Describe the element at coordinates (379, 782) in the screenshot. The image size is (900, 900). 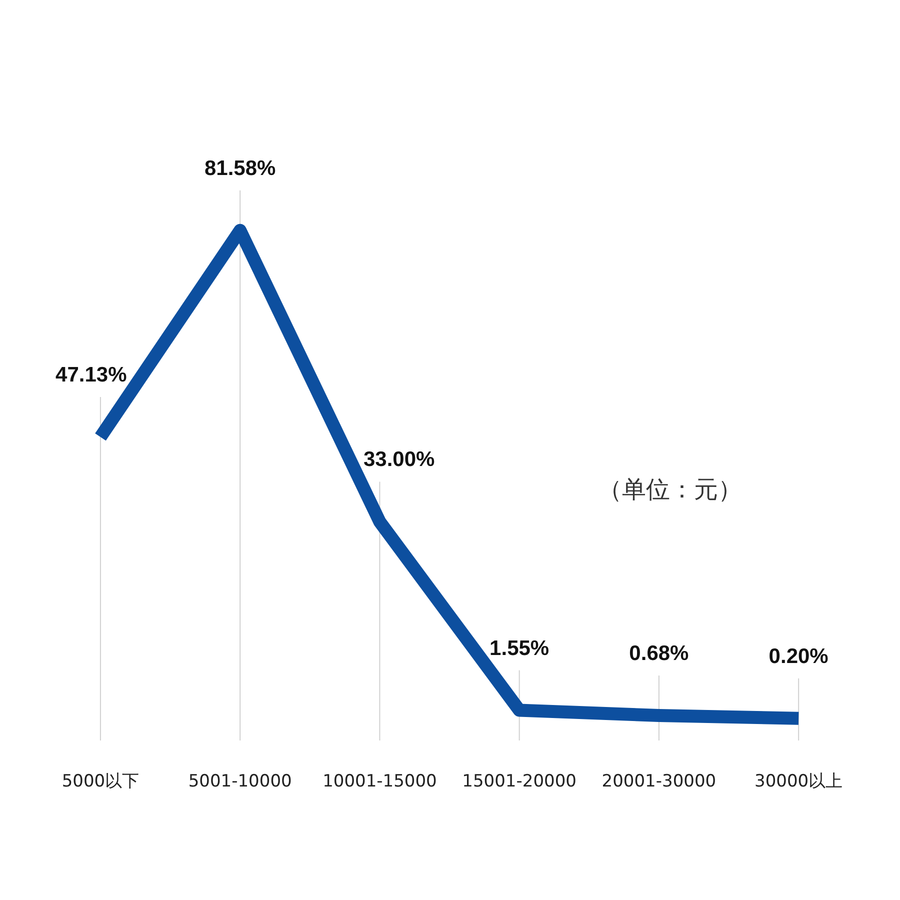
I see `x-tick-label: 10001-15000` at that location.